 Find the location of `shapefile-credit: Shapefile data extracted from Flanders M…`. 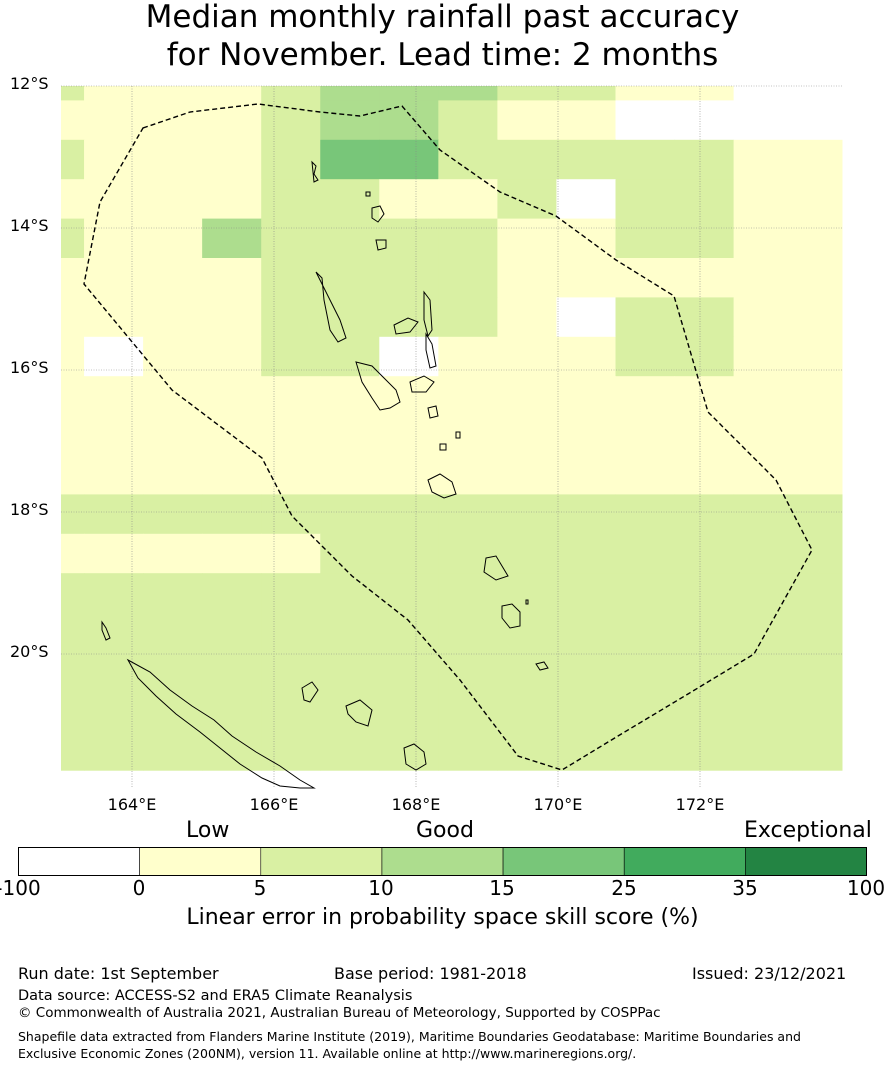

shapefile-credit: Shapefile data extracted from Flanders M… is located at coordinates (409, 1045).